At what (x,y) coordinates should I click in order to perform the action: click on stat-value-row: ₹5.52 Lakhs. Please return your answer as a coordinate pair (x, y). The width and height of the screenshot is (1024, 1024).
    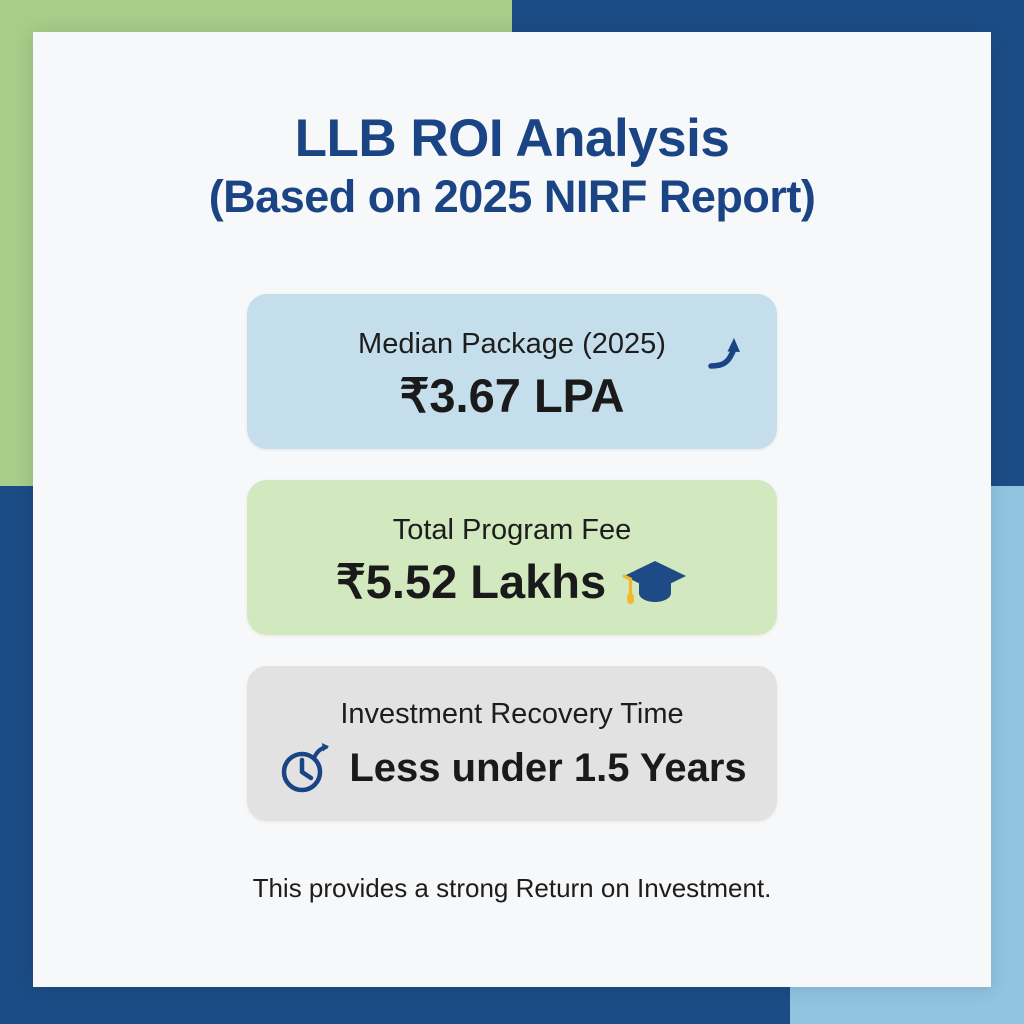
    Looking at the image, I should click on (512, 582).